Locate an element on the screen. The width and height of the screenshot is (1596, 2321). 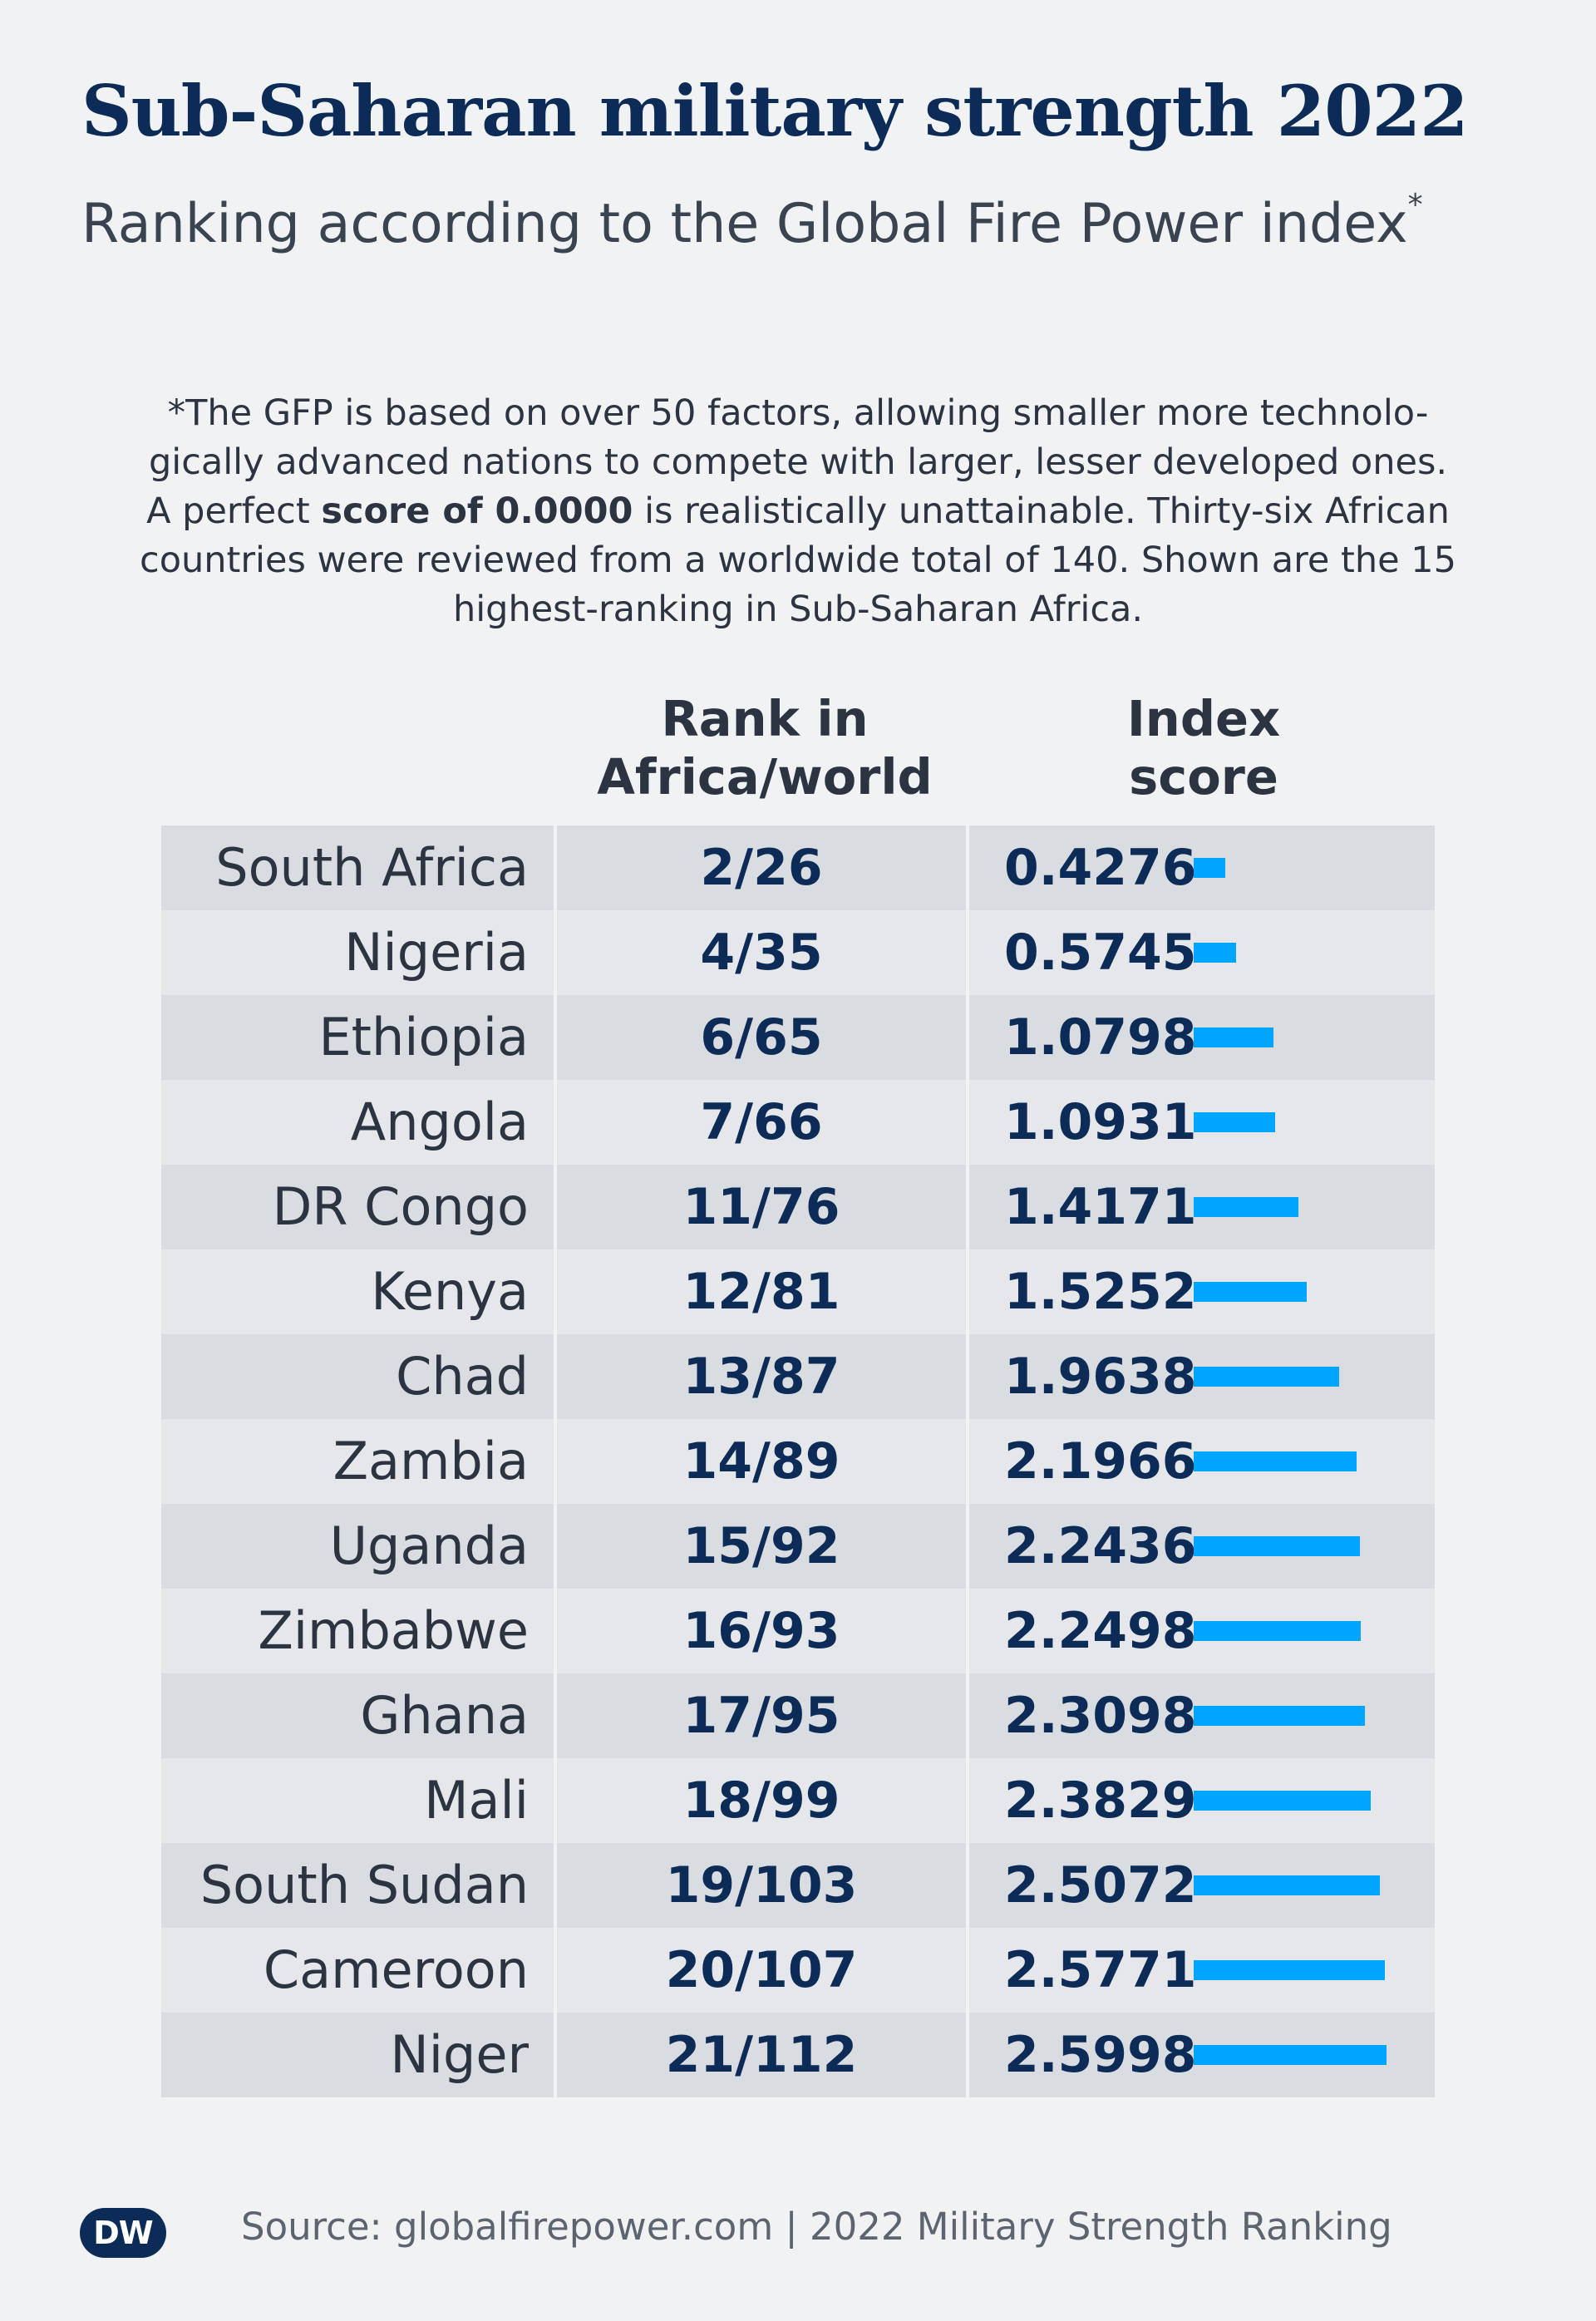
score-value: 2.5771 is located at coordinates (1100, 1970).